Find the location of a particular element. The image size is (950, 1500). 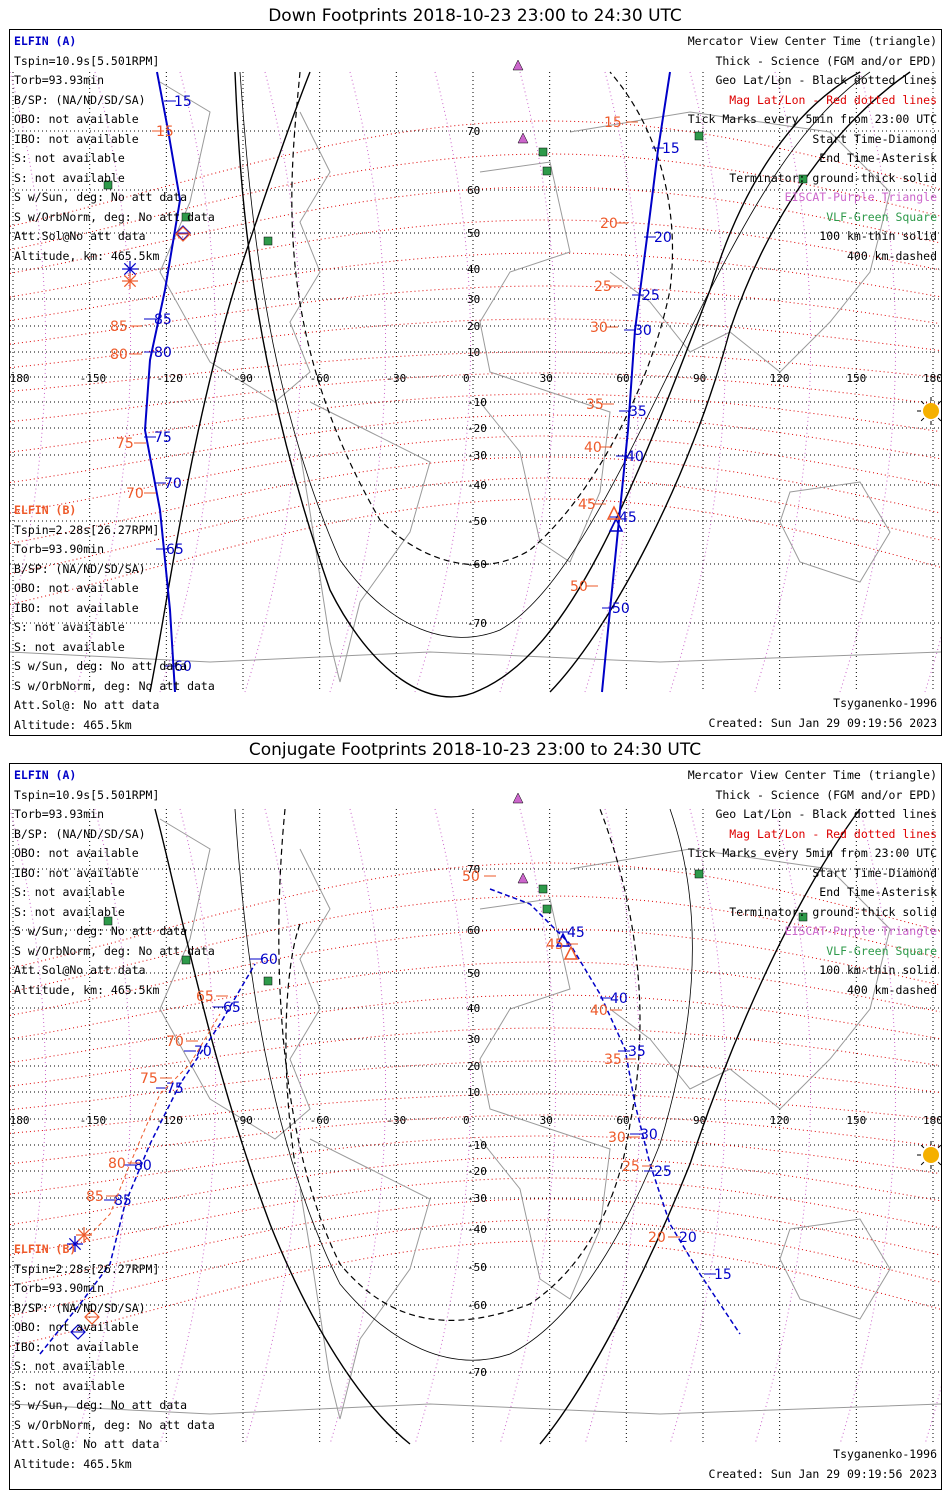

tick-label: 60 is located at coordinates (183, 667).